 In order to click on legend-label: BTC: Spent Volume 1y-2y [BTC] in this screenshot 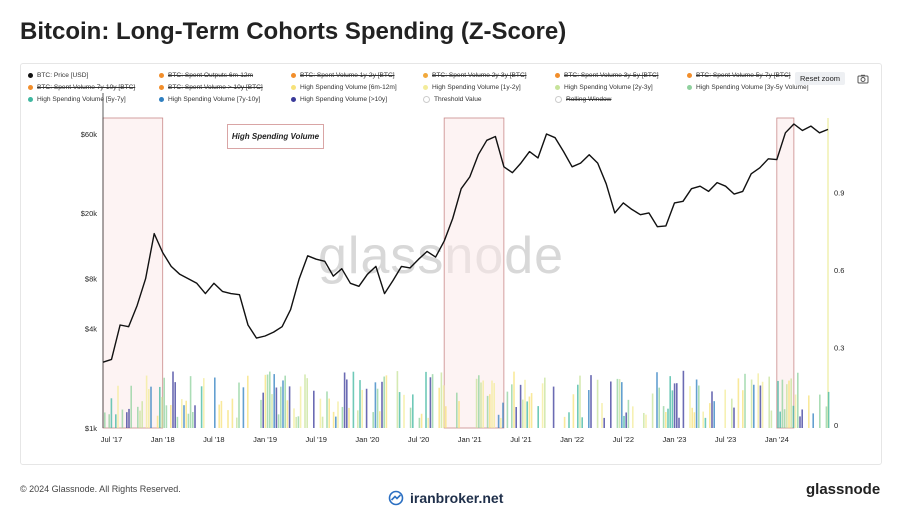, I will do `click(347, 75)`.